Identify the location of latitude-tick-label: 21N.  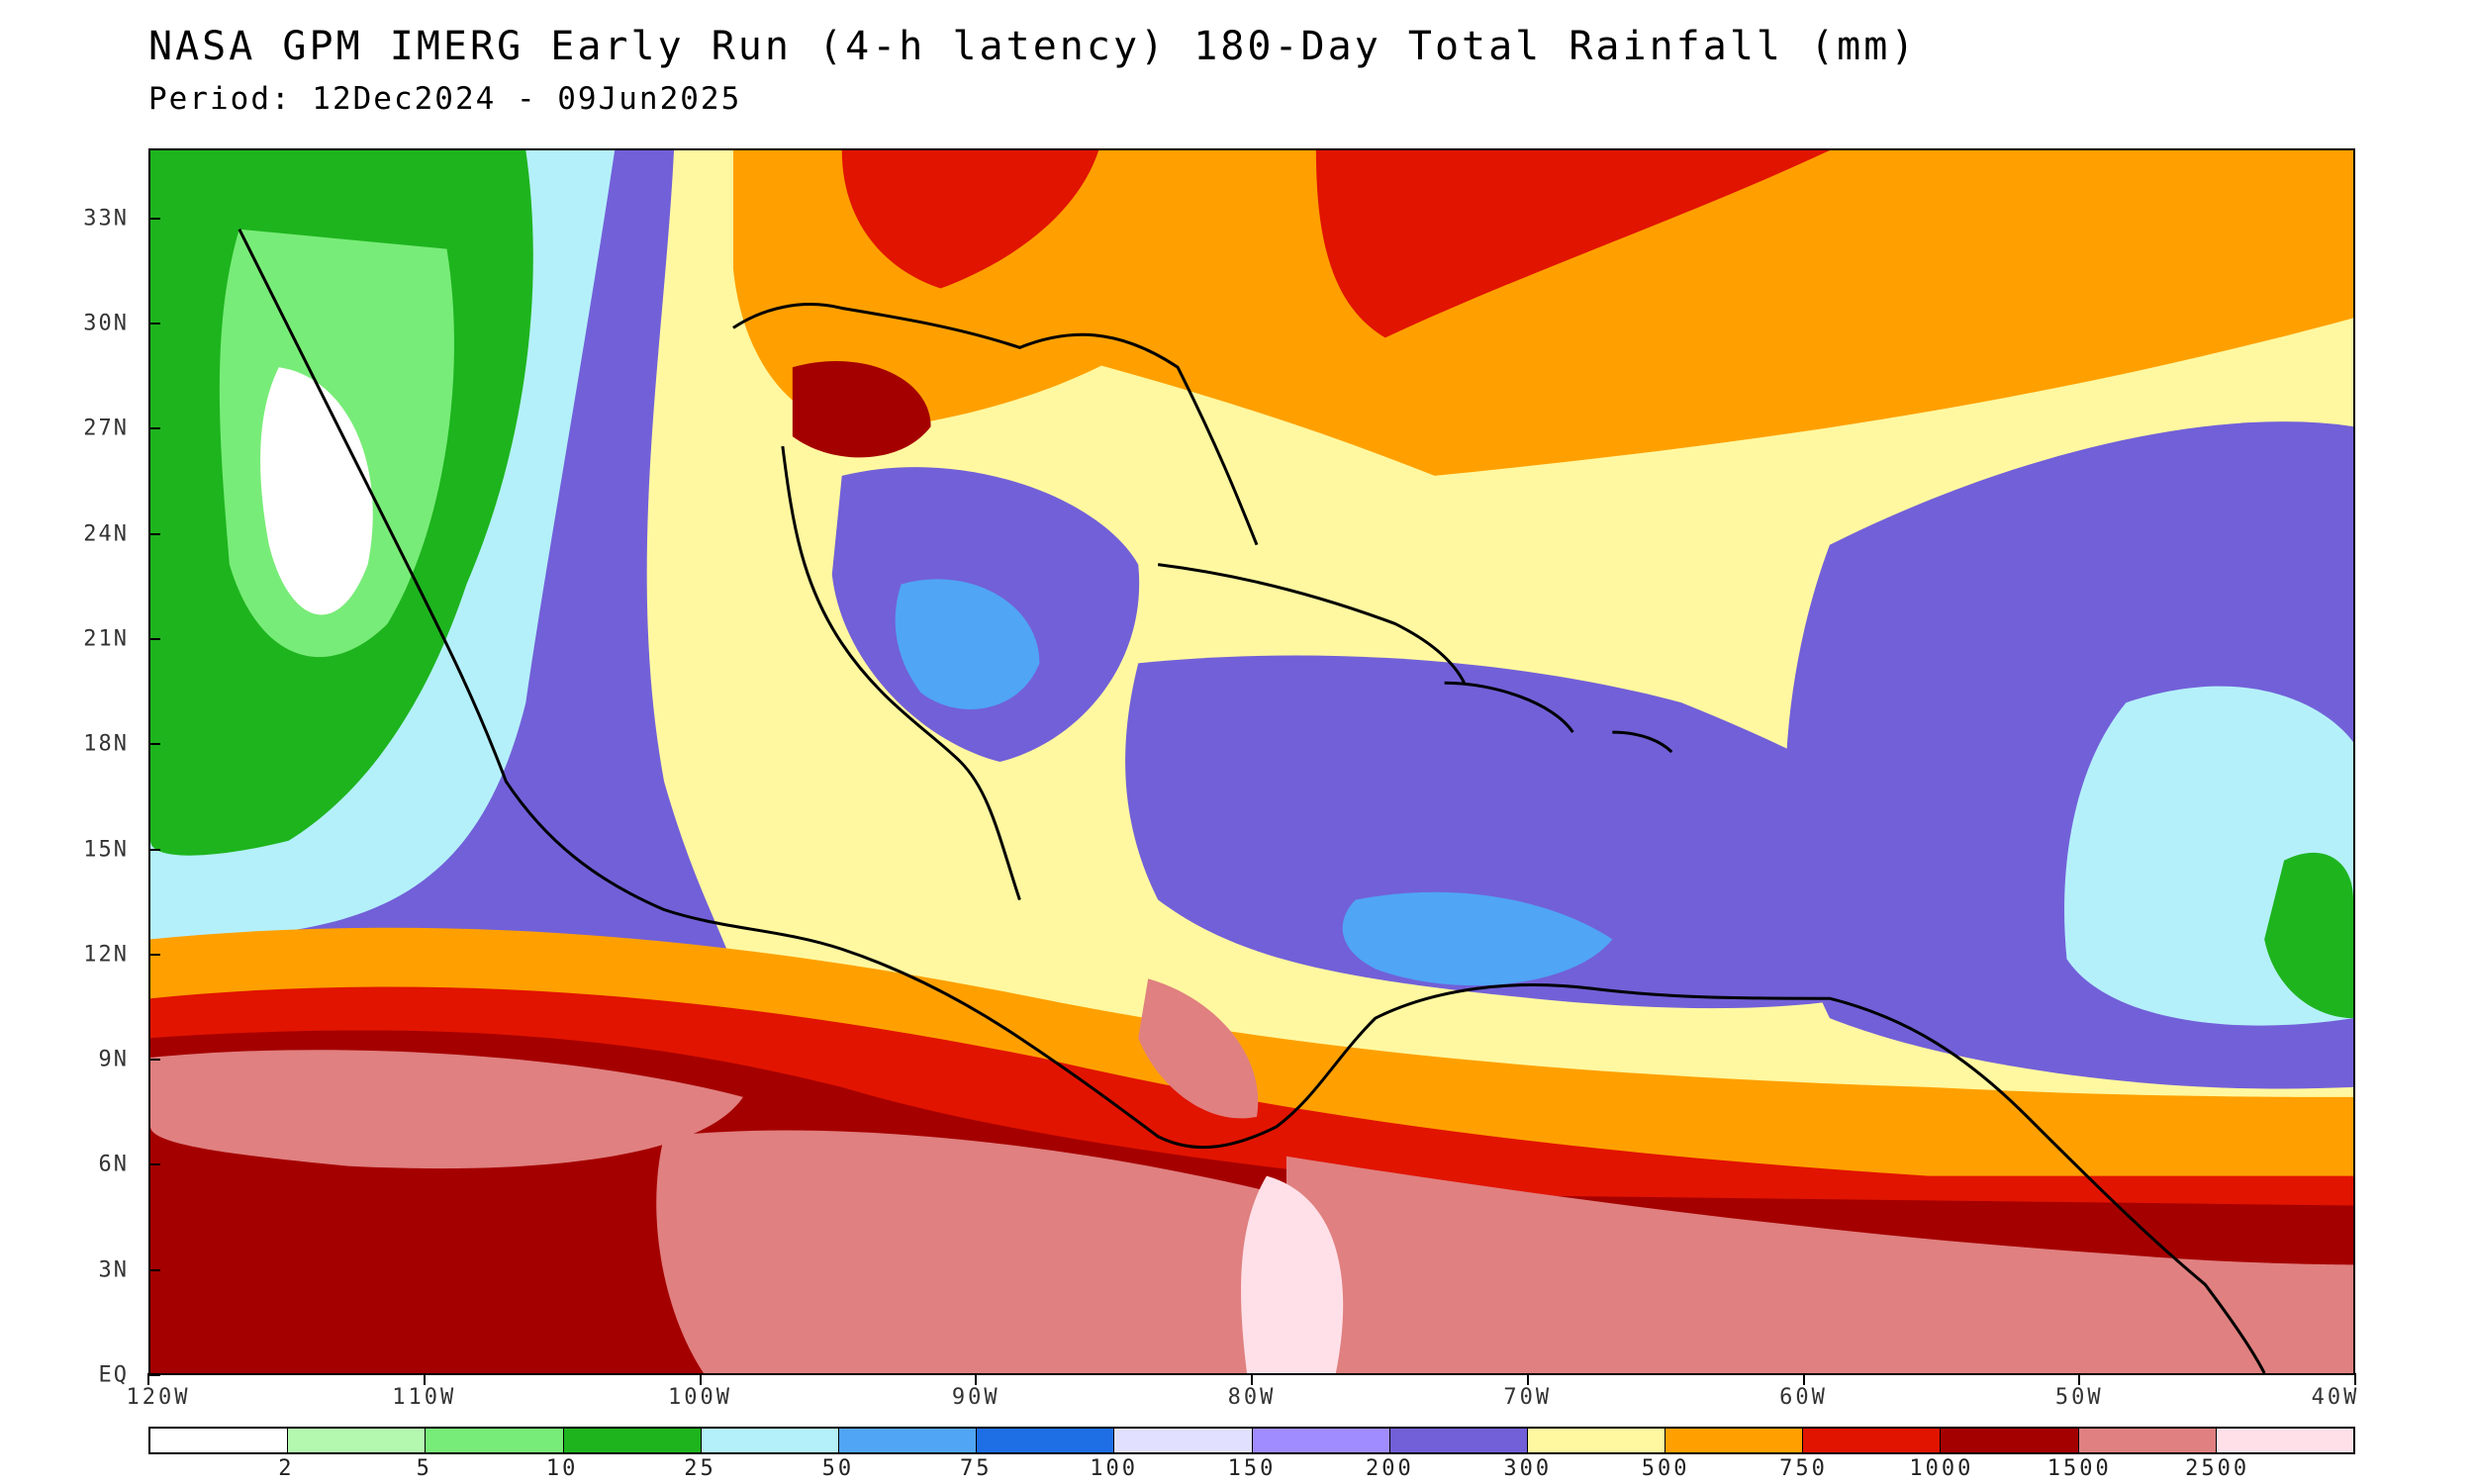
(106, 639).